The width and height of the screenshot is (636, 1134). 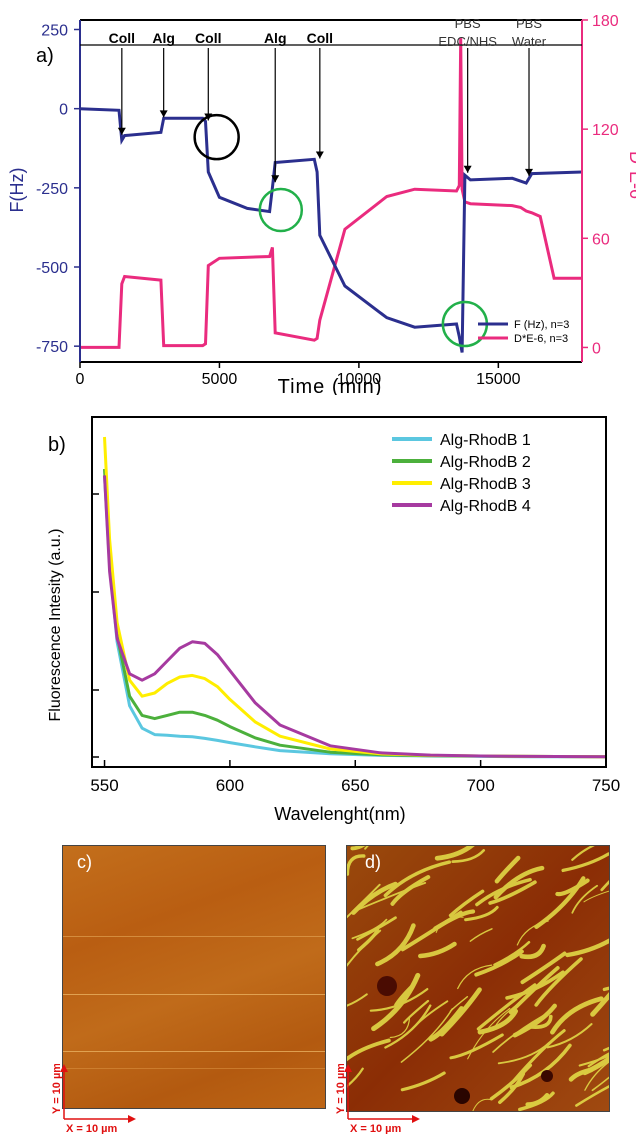 What do you see at coordinates (485, 462) in the screenshot?
I see `legend-label-2: Alg-RhodB 2` at bounding box center [485, 462].